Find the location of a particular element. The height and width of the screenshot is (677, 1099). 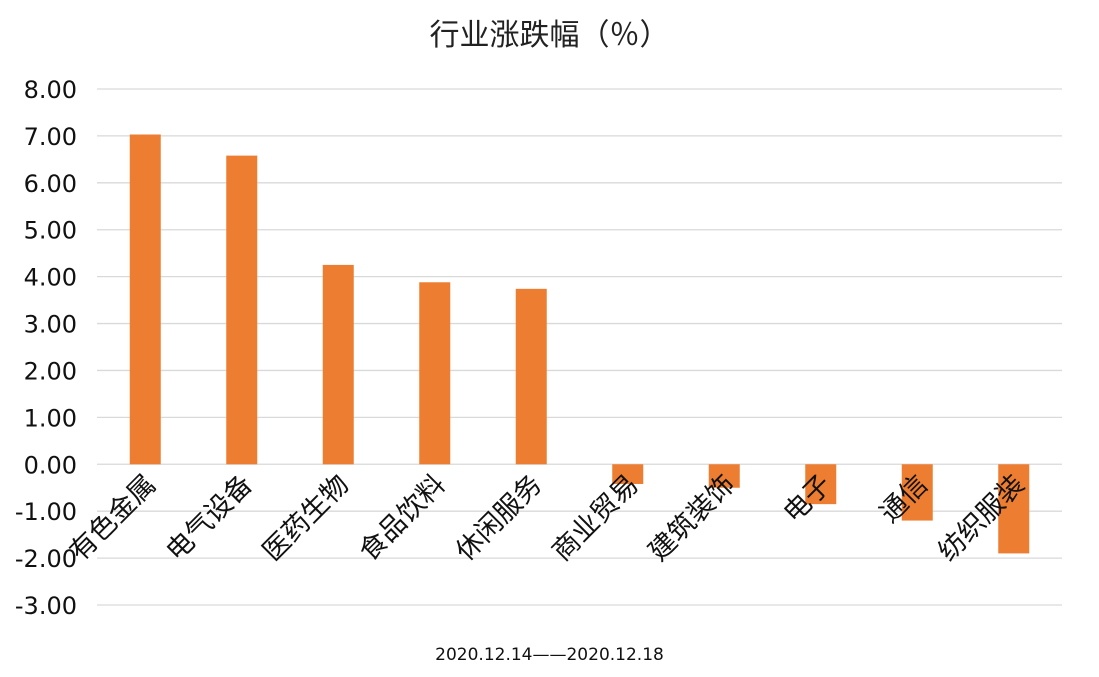

y-tick-label: 7.00 is located at coordinates (50, 137).